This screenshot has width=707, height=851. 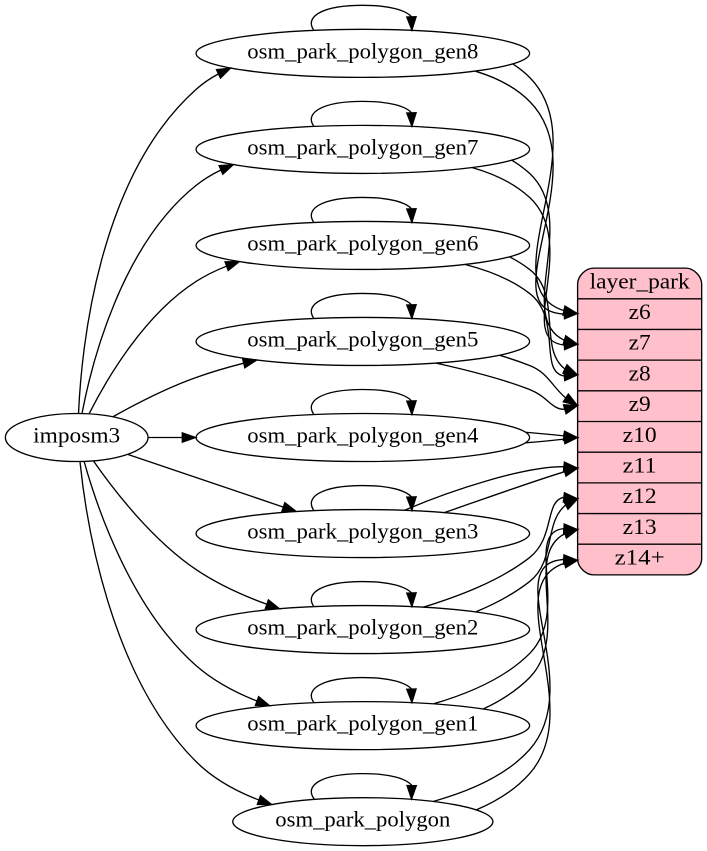 What do you see at coordinates (640, 342) in the screenshot?
I see `svg-text: z7` at bounding box center [640, 342].